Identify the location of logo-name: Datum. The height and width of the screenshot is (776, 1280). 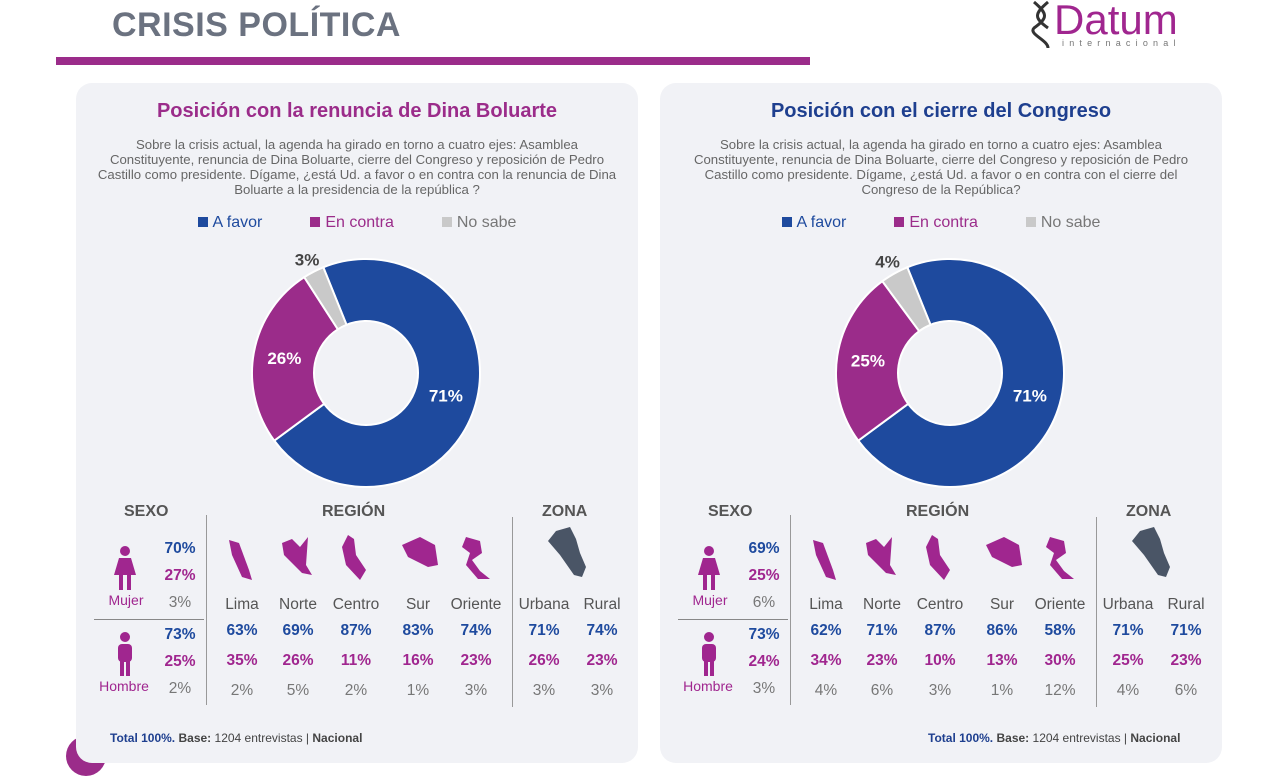
(1116, 21).